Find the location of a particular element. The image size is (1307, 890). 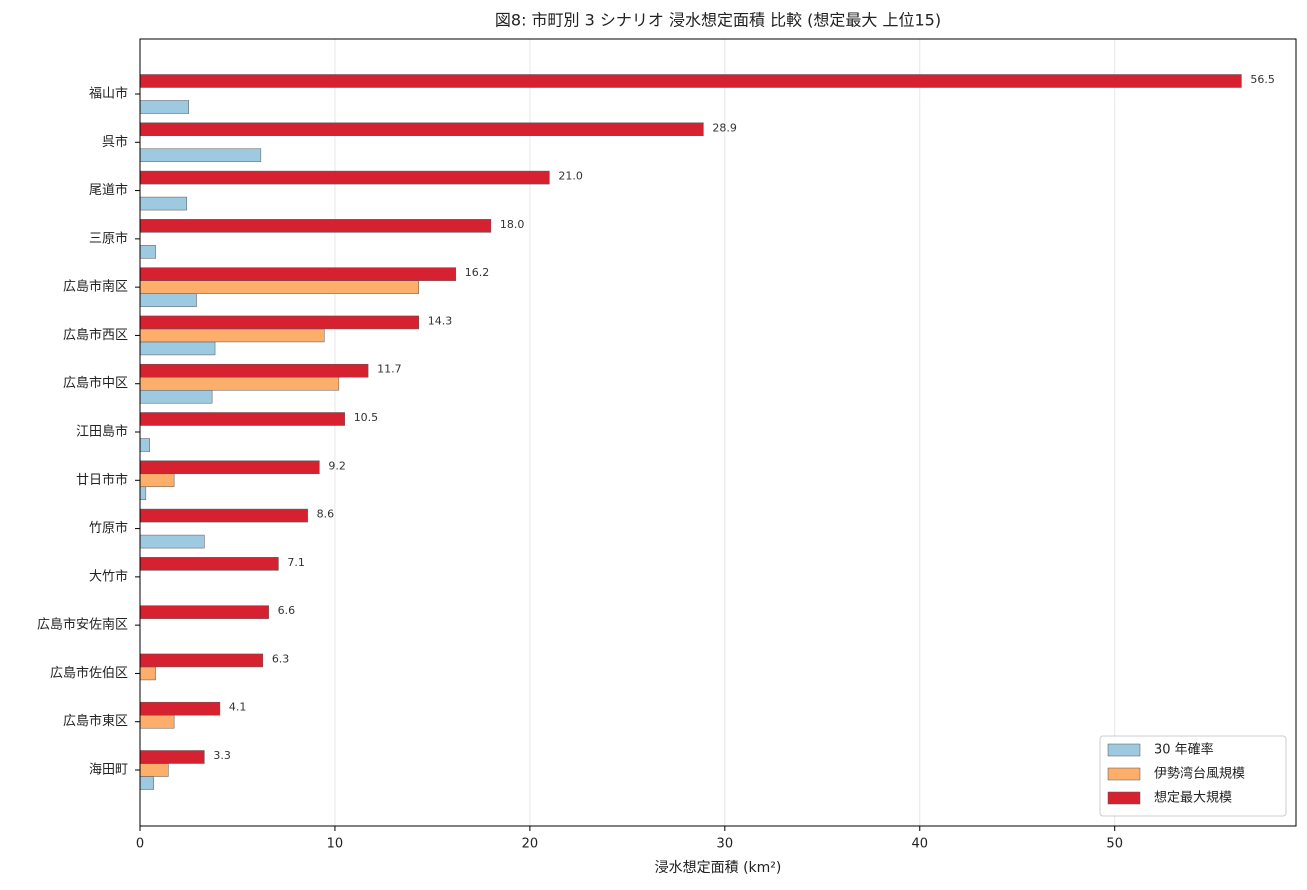

value-label: 21.0 is located at coordinates (570, 176).